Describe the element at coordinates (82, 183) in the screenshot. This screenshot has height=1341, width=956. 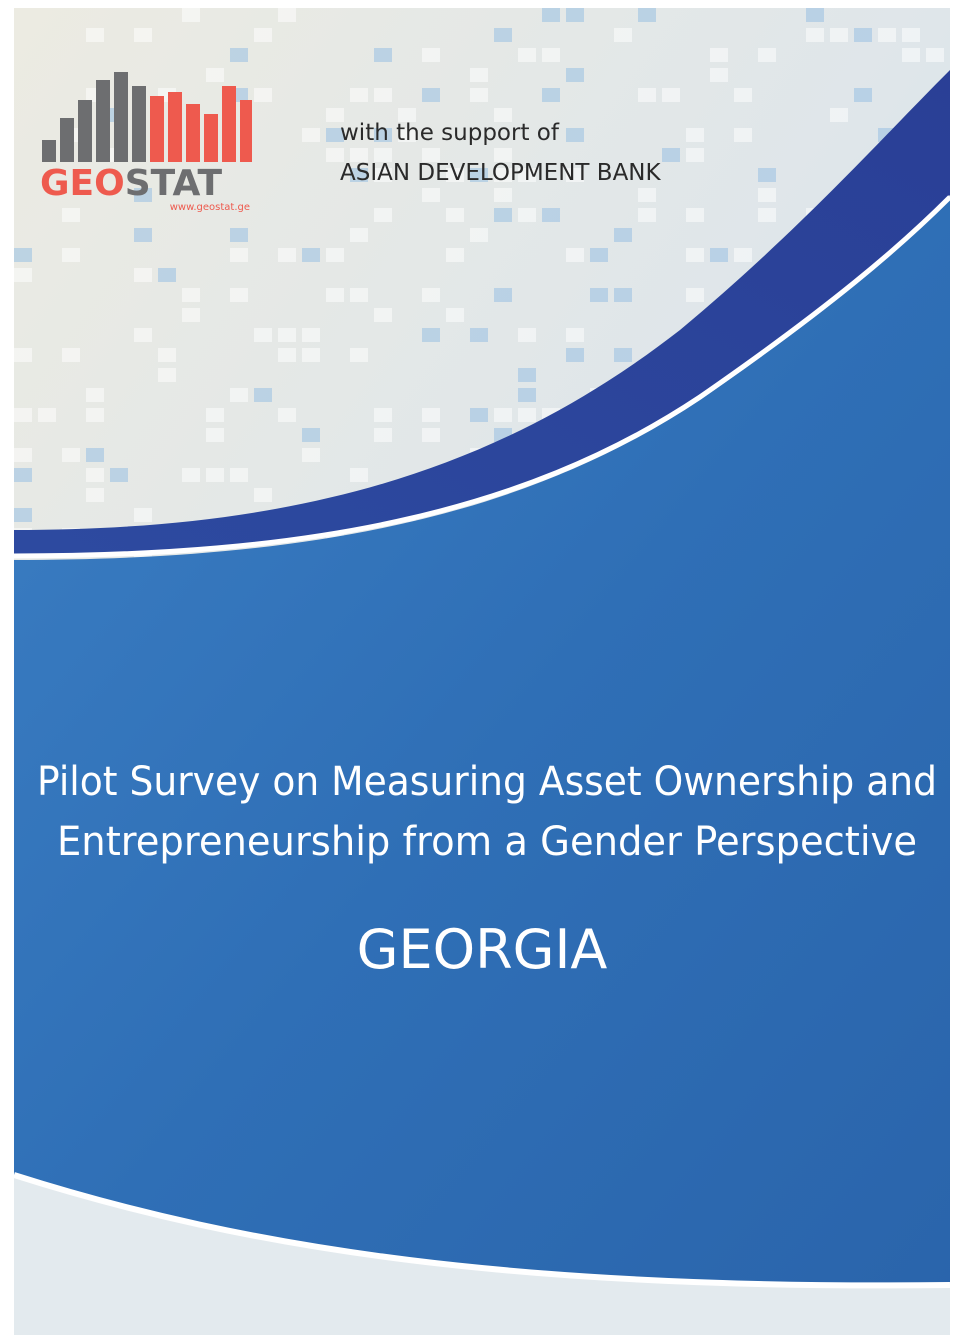
I see `logo-name-part: GEO` at that location.